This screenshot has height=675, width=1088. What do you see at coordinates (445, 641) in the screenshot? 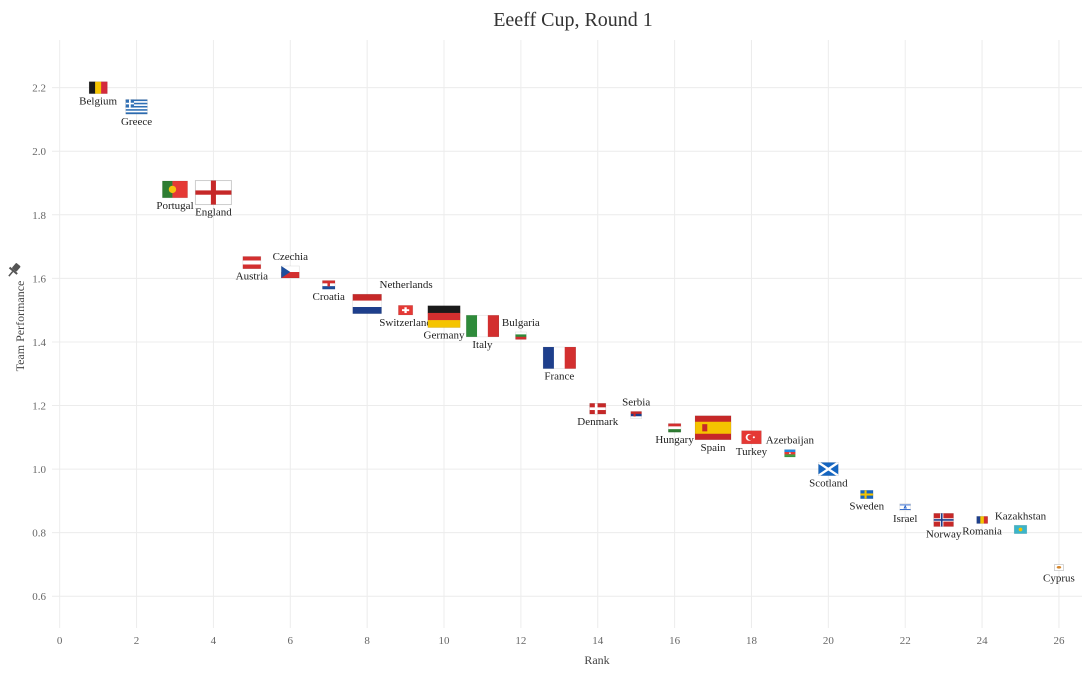
I see `x-tick-label: 10` at bounding box center [445, 641].